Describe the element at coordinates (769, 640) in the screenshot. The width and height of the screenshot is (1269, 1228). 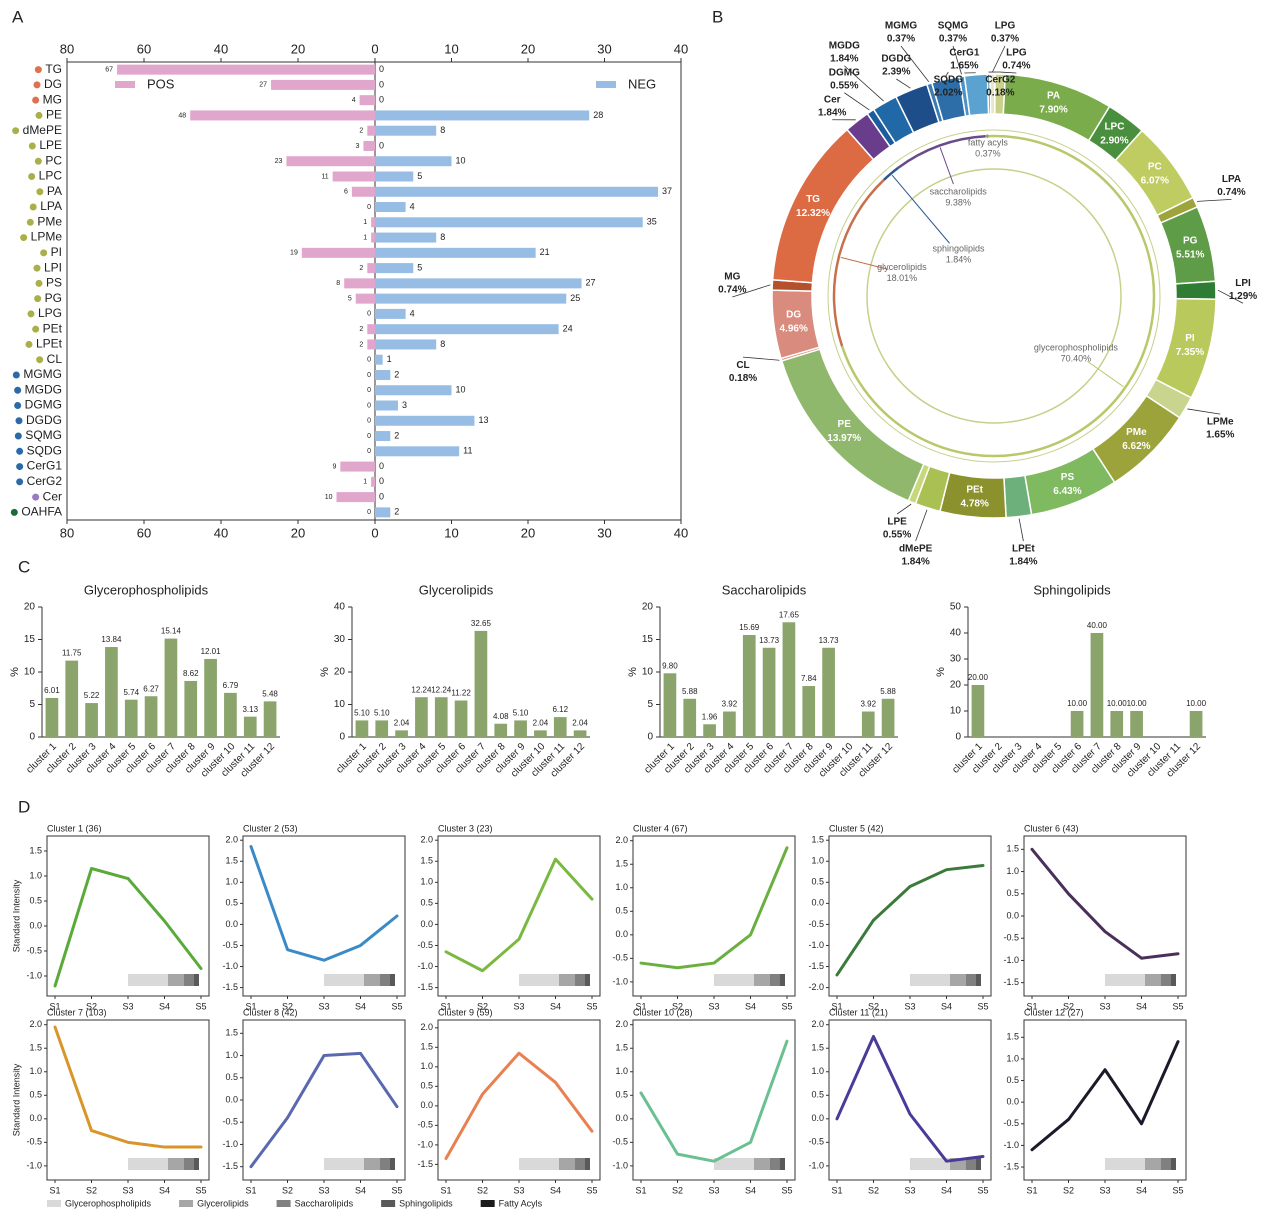
I see `value-label: 13.73` at that location.